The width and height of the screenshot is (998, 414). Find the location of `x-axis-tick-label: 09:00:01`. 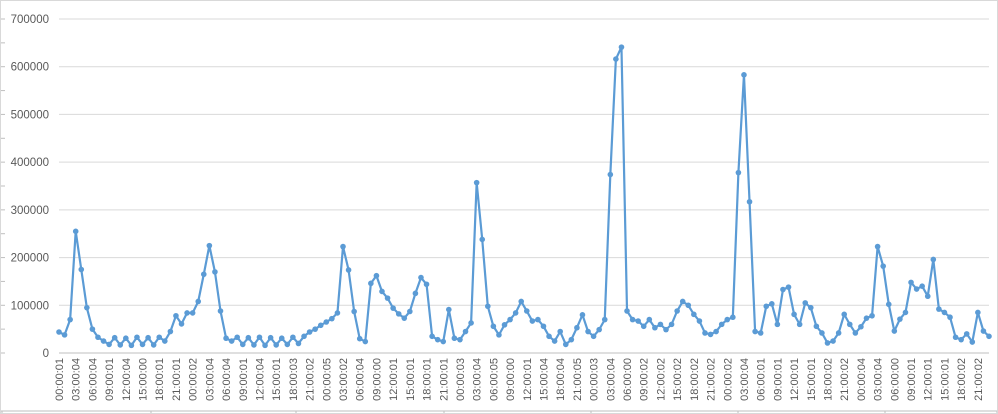

x-axis-tick-label: 09:00:01 is located at coordinates (110, 379).